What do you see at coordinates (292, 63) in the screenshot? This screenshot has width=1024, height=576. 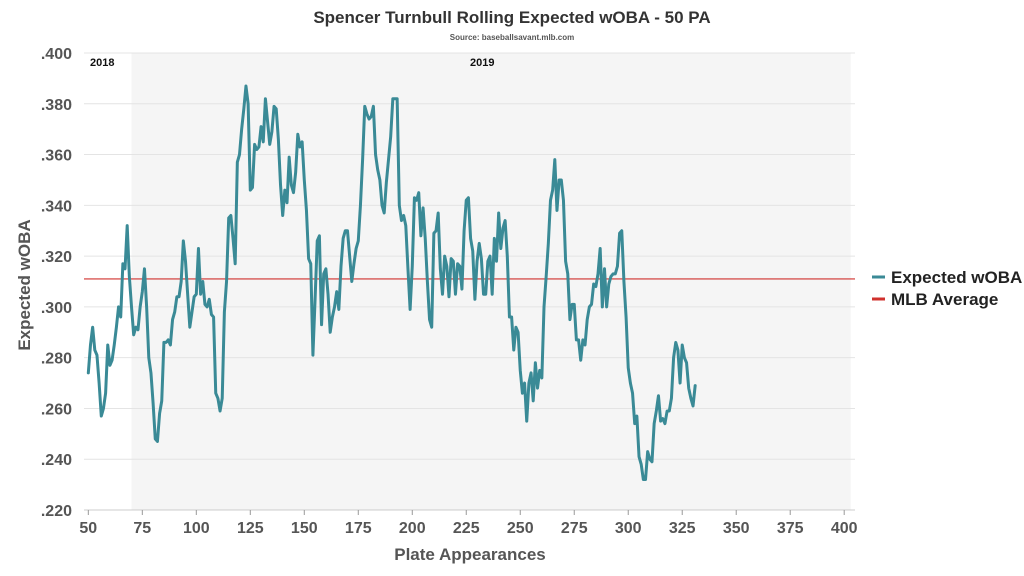 I see `season-labels: 2018 2019` at bounding box center [292, 63].